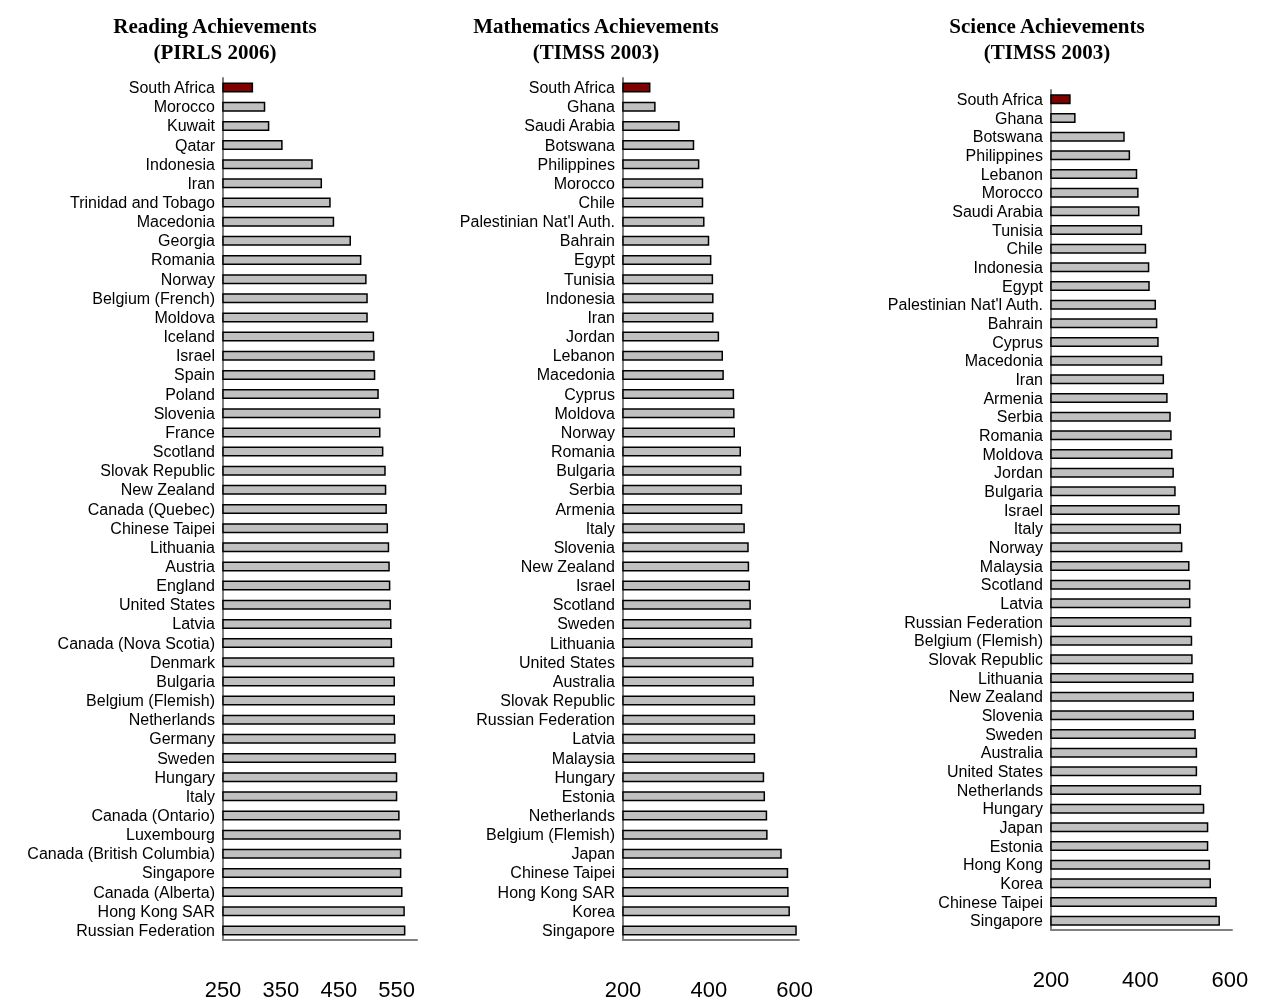  What do you see at coordinates (195, 145) in the screenshot?
I see `y-tick-label: Qatar` at bounding box center [195, 145].